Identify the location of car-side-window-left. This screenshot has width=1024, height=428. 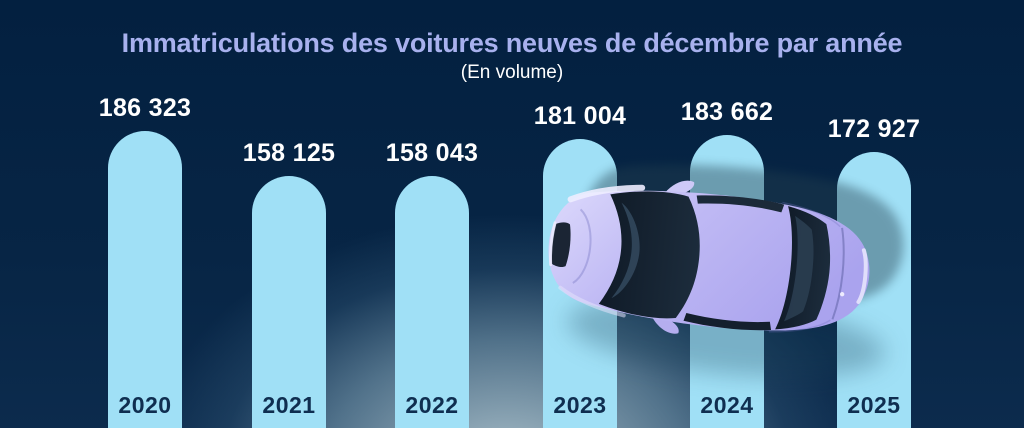
(740, 204).